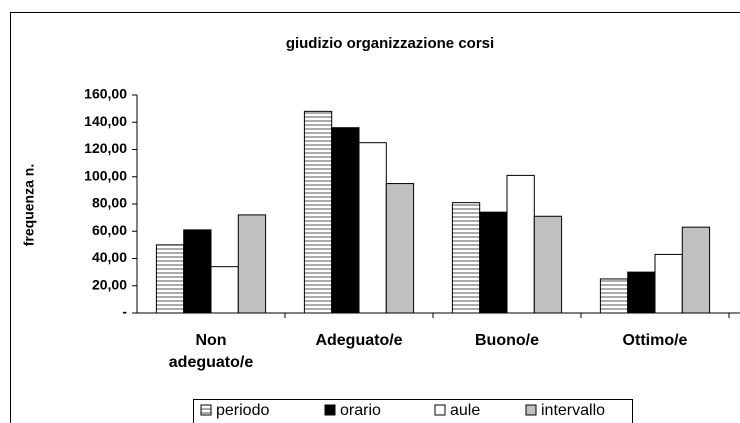 This screenshot has height=423, width=740. What do you see at coordinates (211, 351) in the screenshot?
I see `x-tick-label: Non adeguato/e` at bounding box center [211, 351].